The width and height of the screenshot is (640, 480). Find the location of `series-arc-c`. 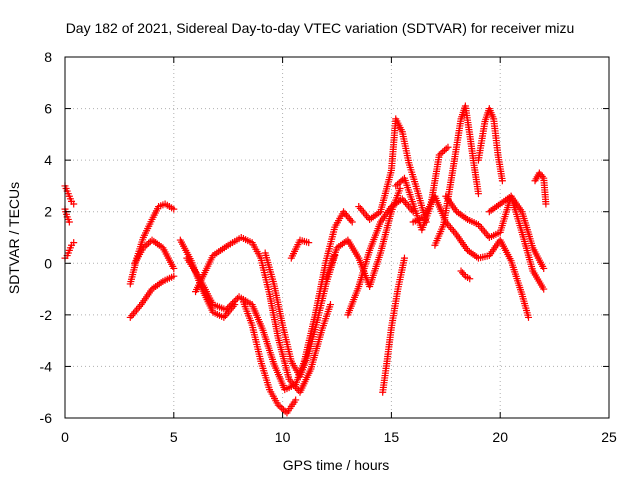

series-arc-c is located at coordinates (154, 254).